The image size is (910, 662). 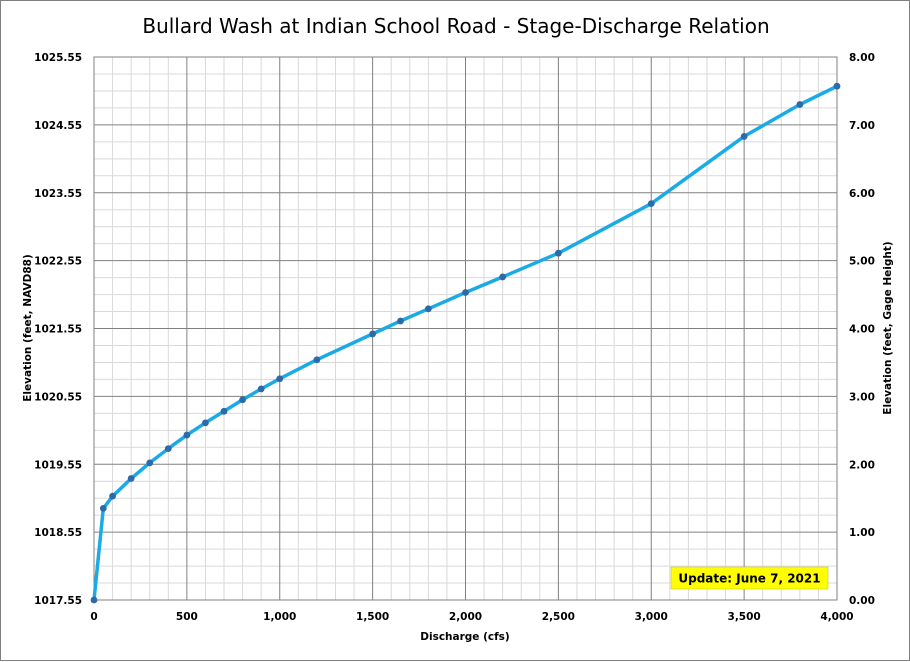 I want to click on y-right-tick-label: 1.00, so click(x=862, y=533).